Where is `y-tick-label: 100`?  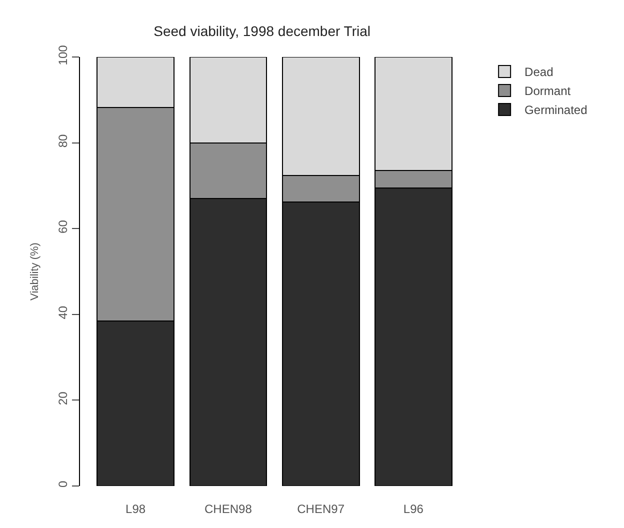
y-tick-label: 100 is located at coordinates (63, 55).